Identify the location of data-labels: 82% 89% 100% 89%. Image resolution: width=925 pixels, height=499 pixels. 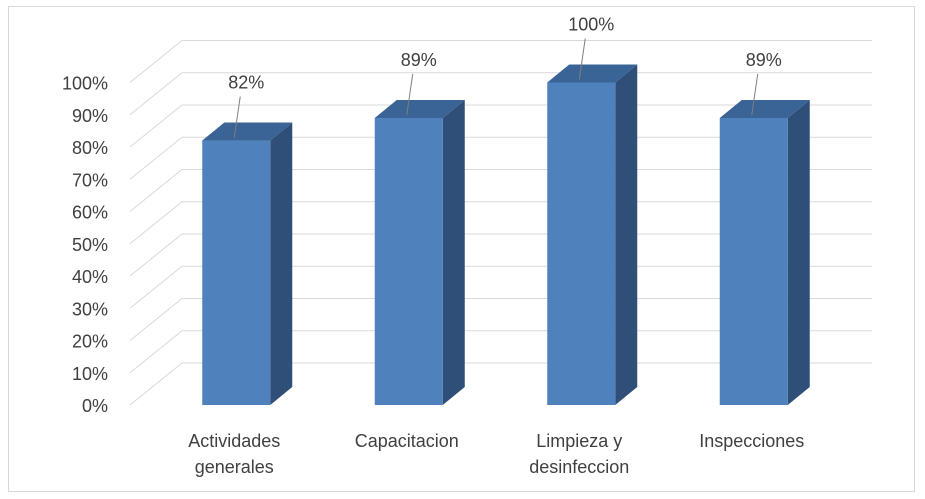
(505, 76).